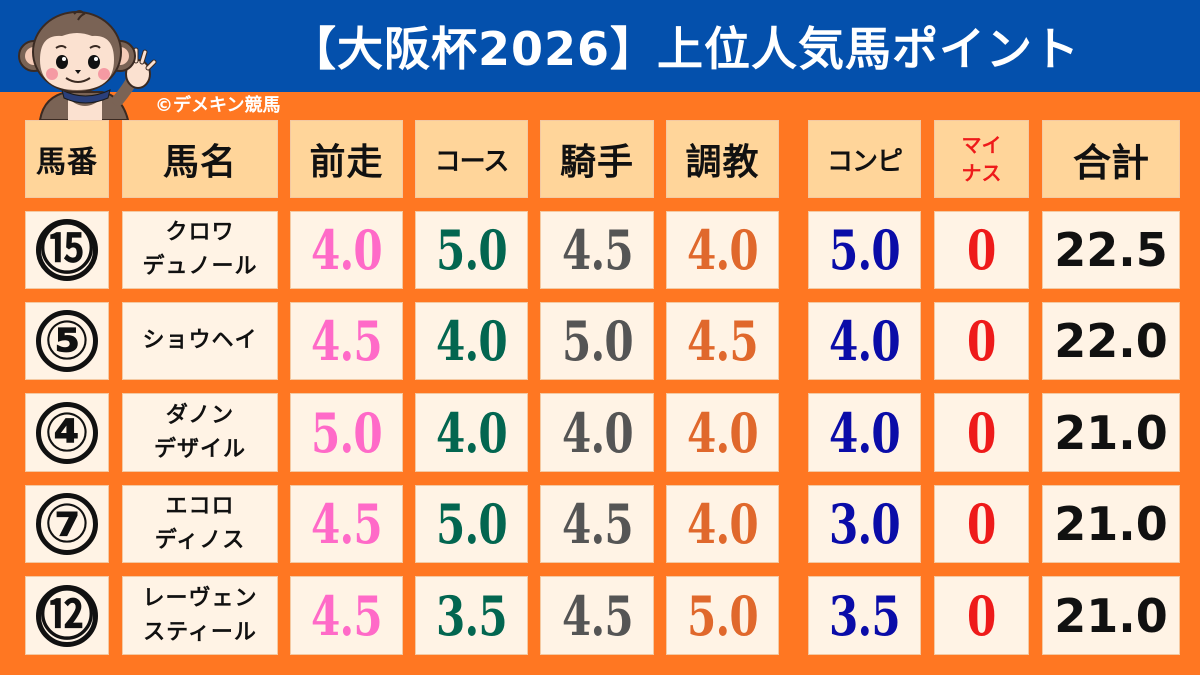 The image size is (1200, 675). I want to click on table-row-5-training: 5.0, so click(722, 615).